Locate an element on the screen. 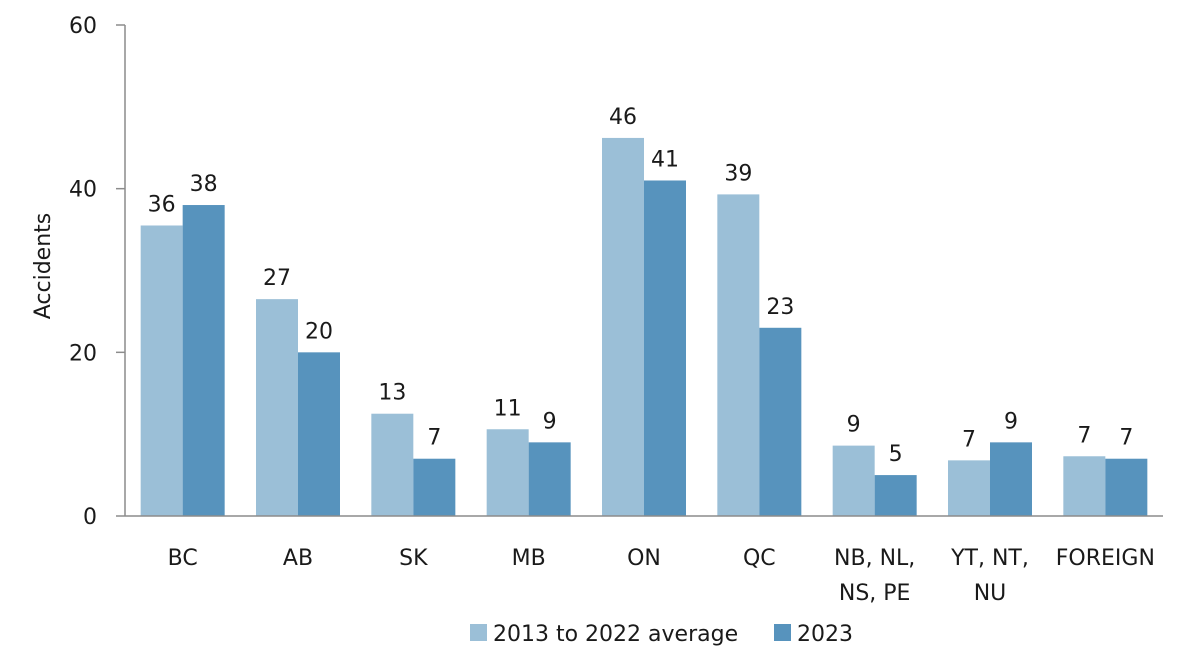 The width and height of the screenshot is (1200, 669). legend: 2013 to 2022 average 2023 is located at coordinates (661, 634).